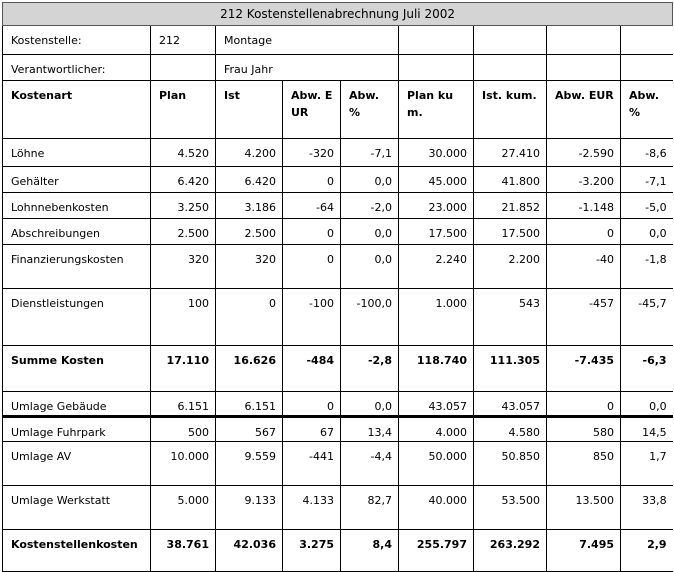 The width and height of the screenshot is (674, 572). Describe the element at coordinates (249, 507) in the screenshot. I see `value-cell: 9.133` at that location.